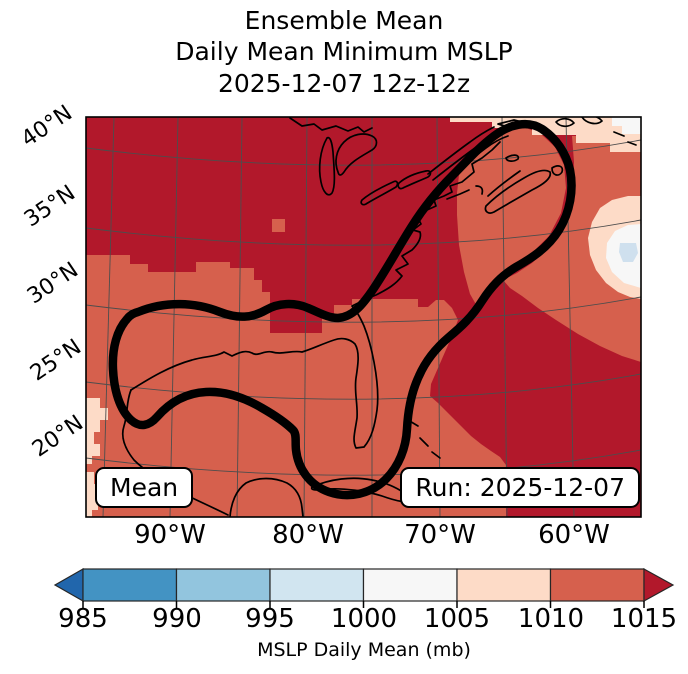 This screenshot has width=688, height=674. I want to click on mean-annotation-box: Mean, so click(144, 487).